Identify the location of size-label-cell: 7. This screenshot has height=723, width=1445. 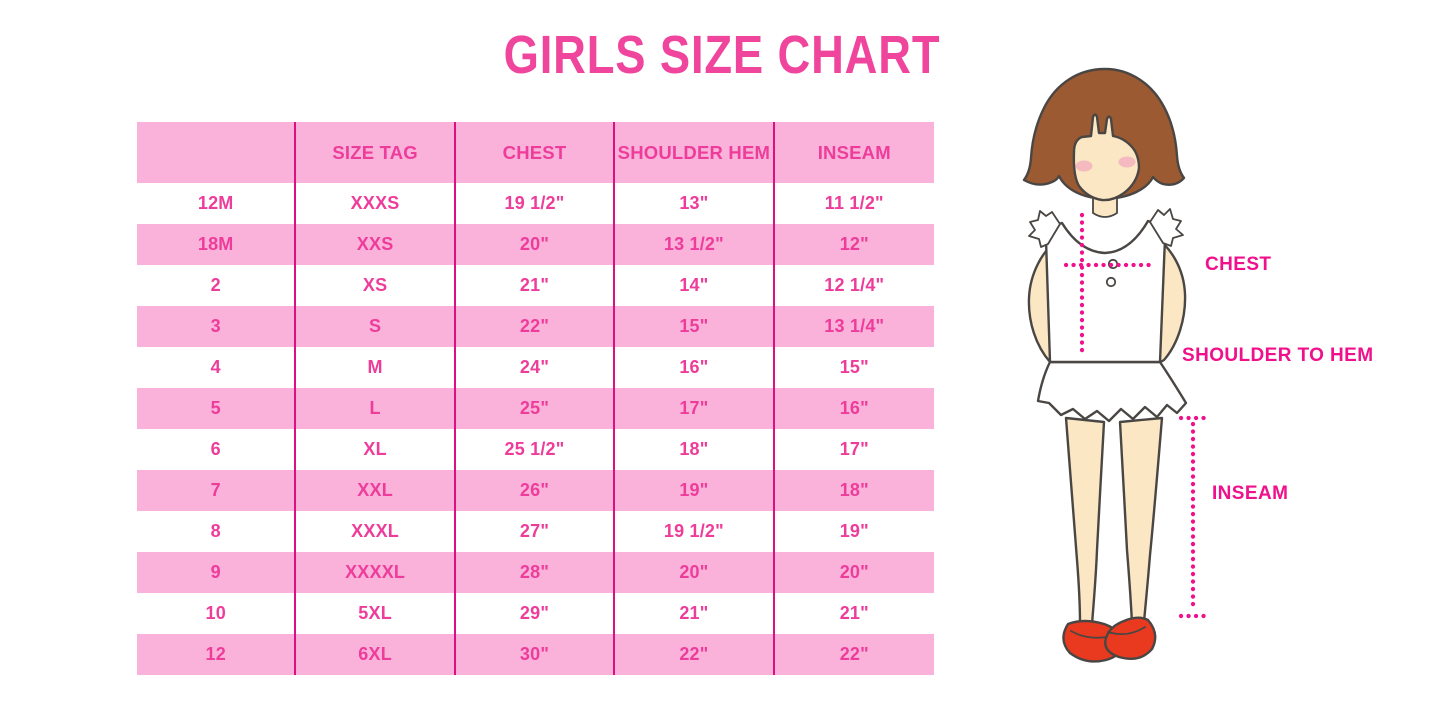
(217, 490).